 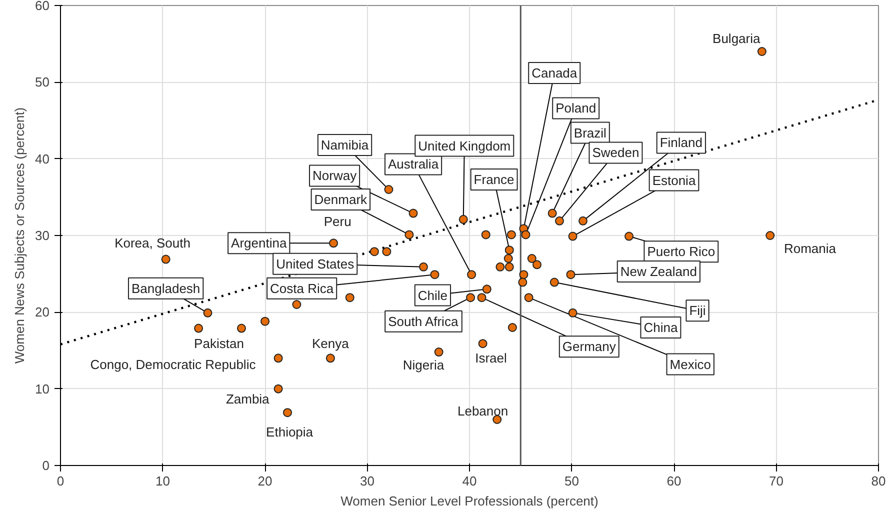 What do you see at coordinates (469, 481) in the screenshot?
I see `x-tick-label: 40` at bounding box center [469, 481].